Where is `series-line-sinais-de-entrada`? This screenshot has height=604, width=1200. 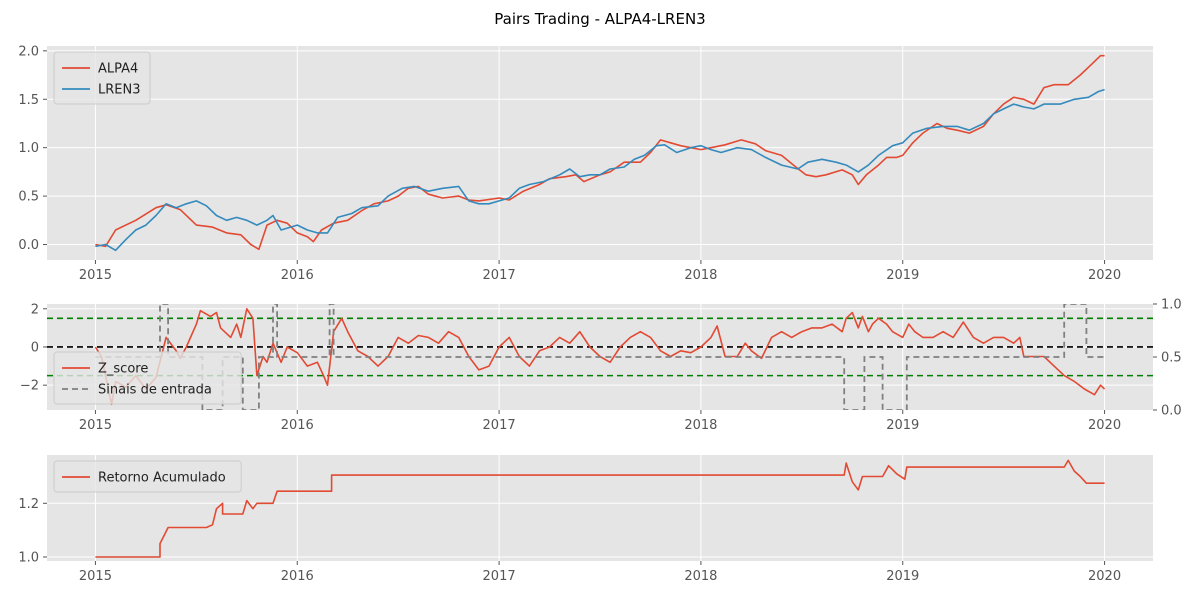
series-line-sinais-de-entrada is located at coordinates (600, 357).